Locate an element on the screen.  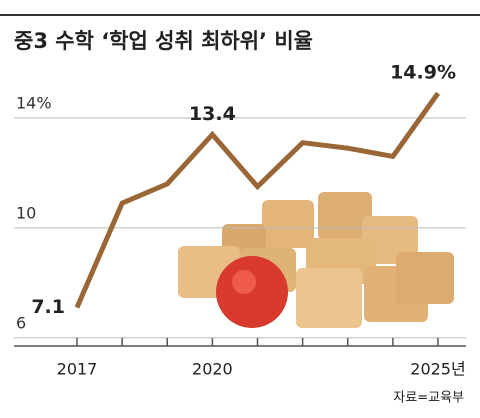
value-label: 7.1 is located at coordinates (48, 307).